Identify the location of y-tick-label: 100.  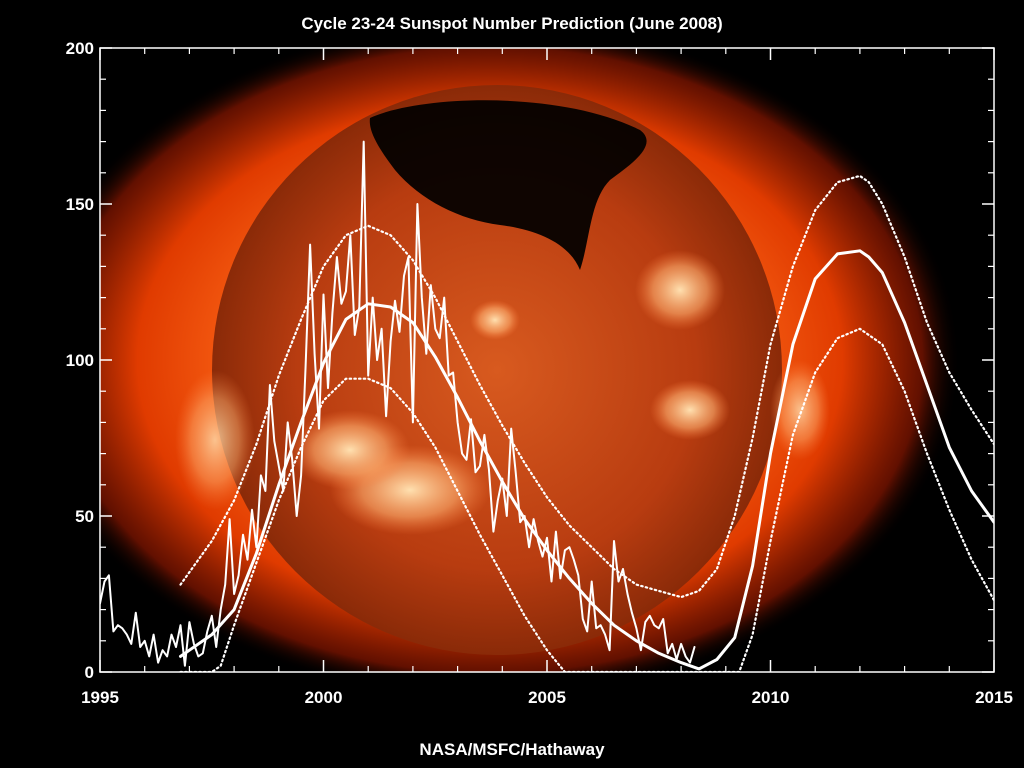
(80, 360).